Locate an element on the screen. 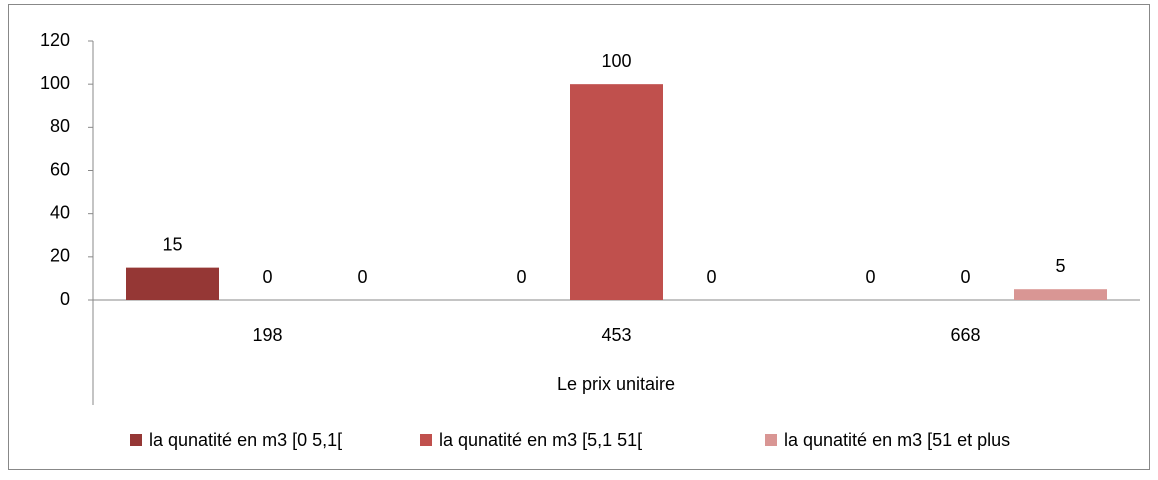 The width and height of the screenshot is (1158, 480). x-tick-label: 453 is located at coordinates (616, 335).